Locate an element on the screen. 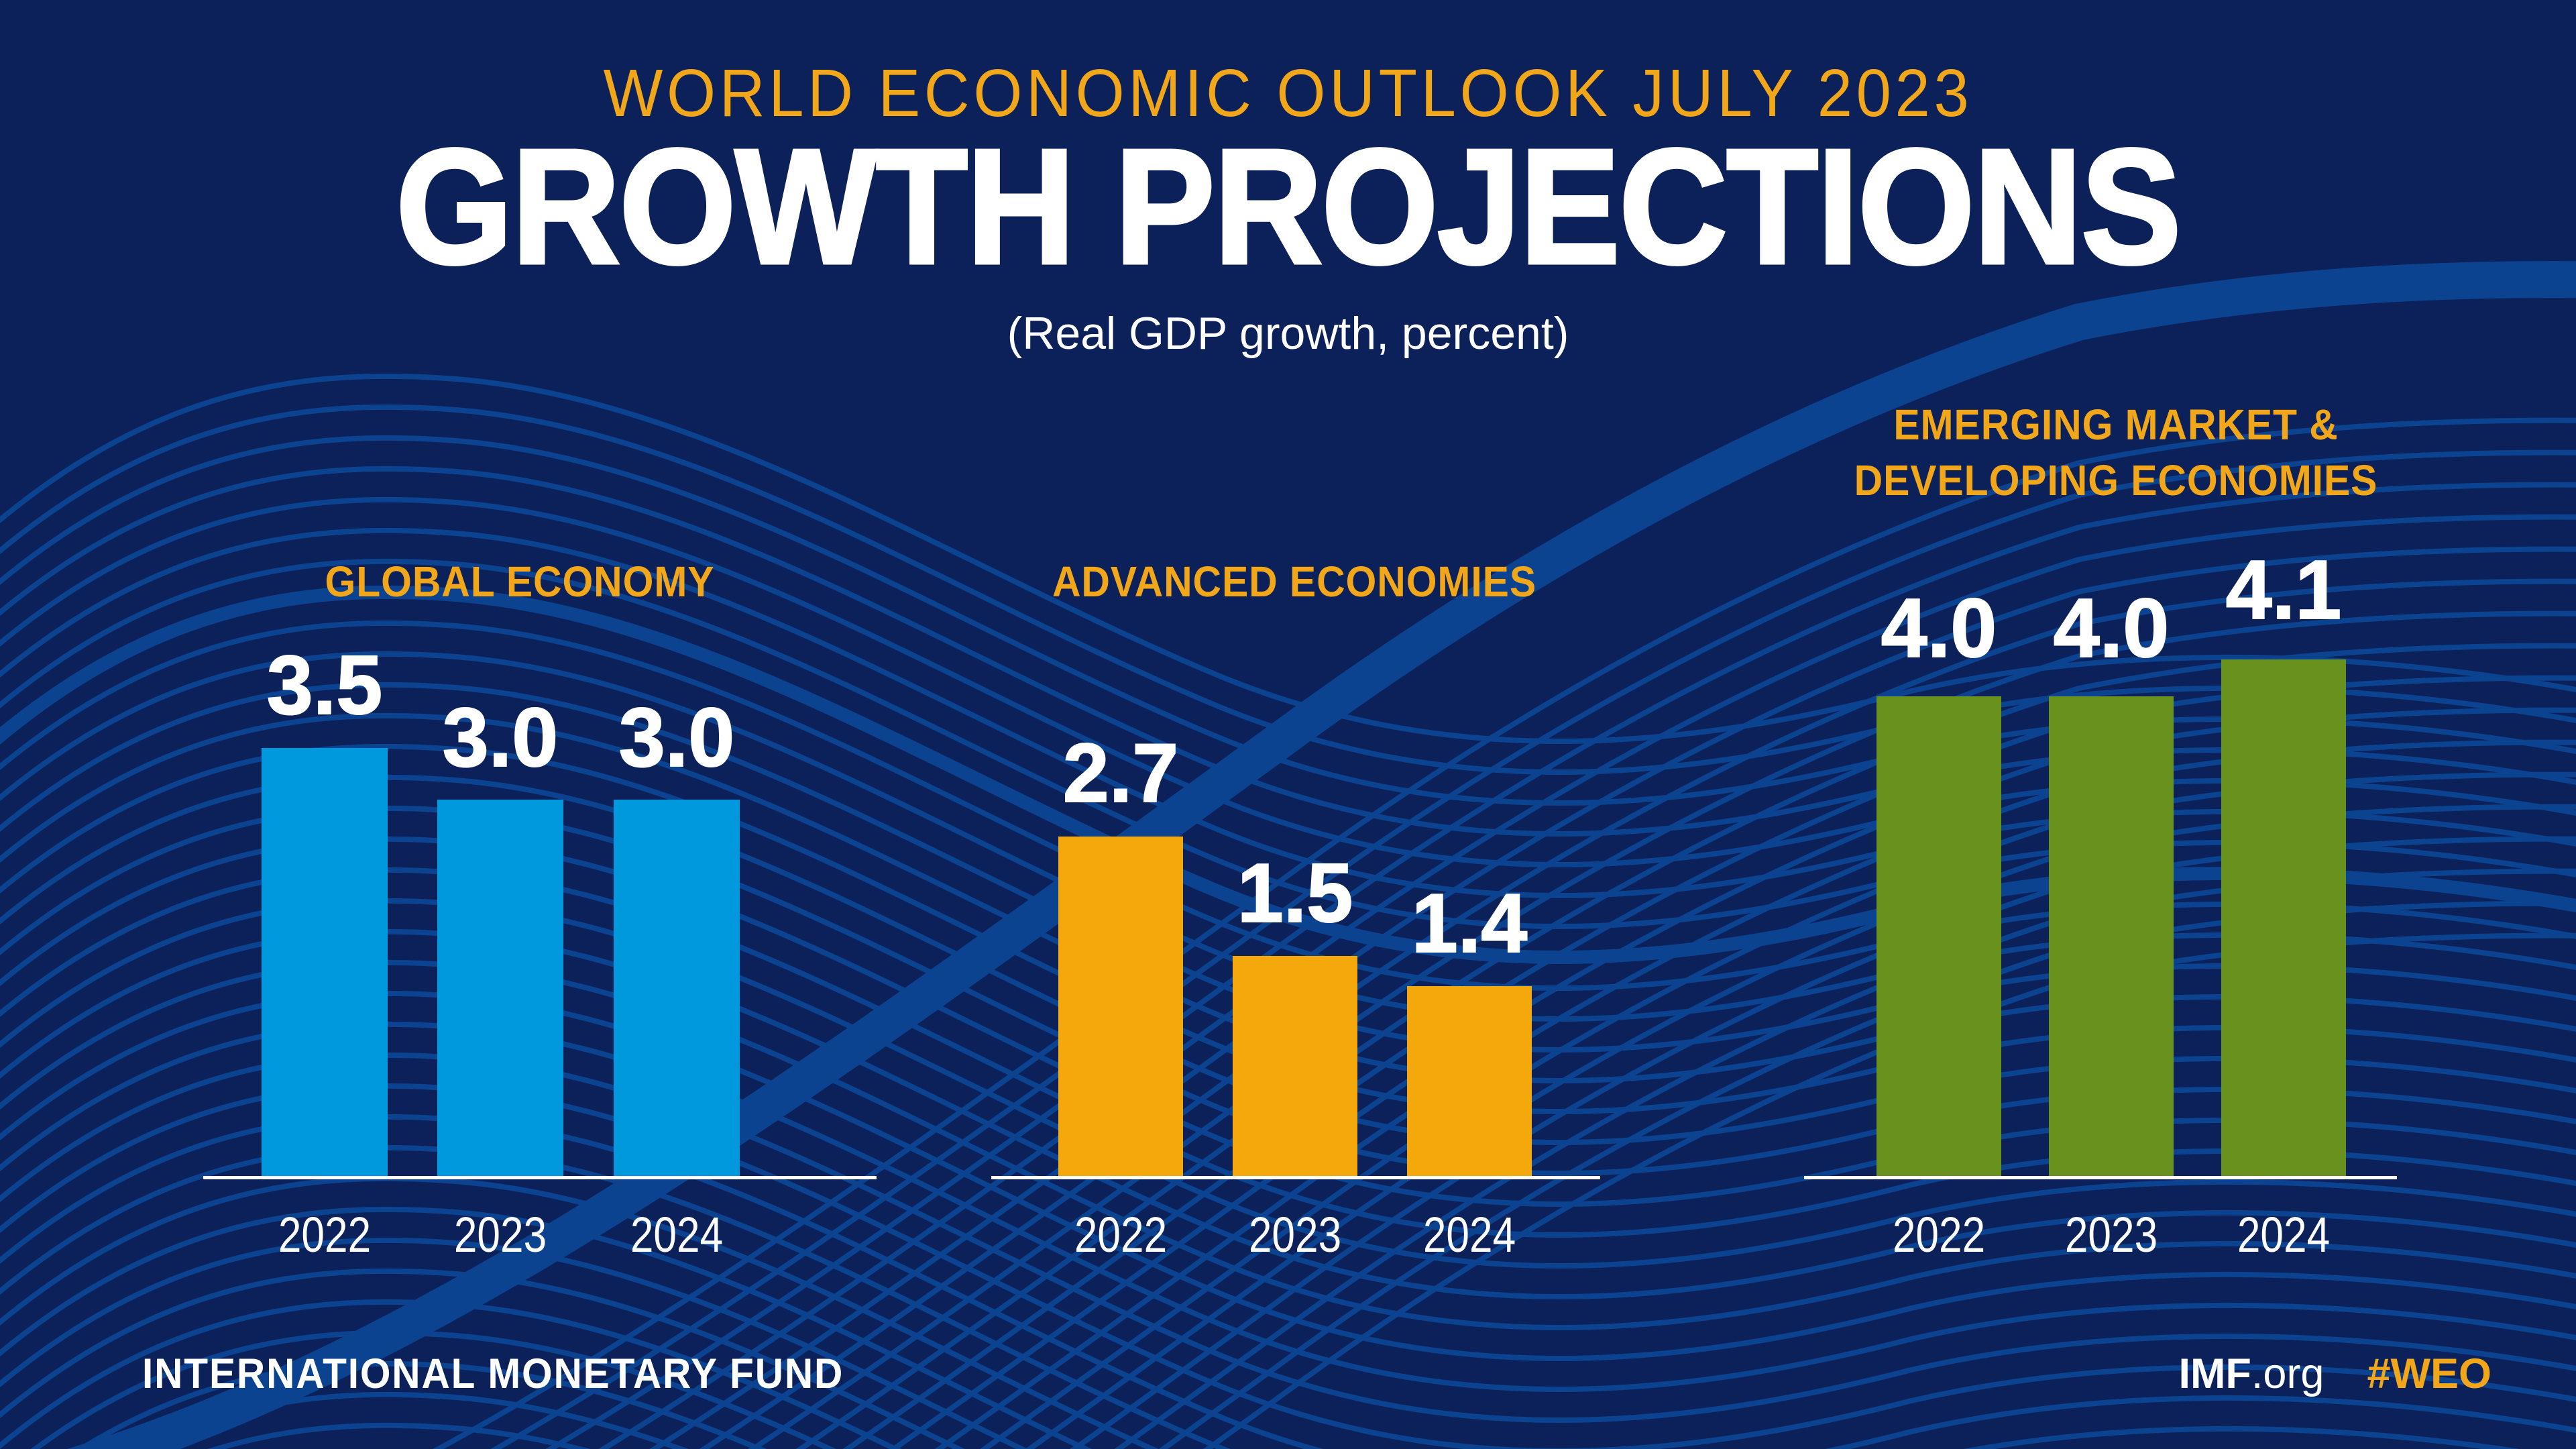 The image size is (2576, 1449). bar-value-label: 2.7 is located at coordinates (1120, 773).